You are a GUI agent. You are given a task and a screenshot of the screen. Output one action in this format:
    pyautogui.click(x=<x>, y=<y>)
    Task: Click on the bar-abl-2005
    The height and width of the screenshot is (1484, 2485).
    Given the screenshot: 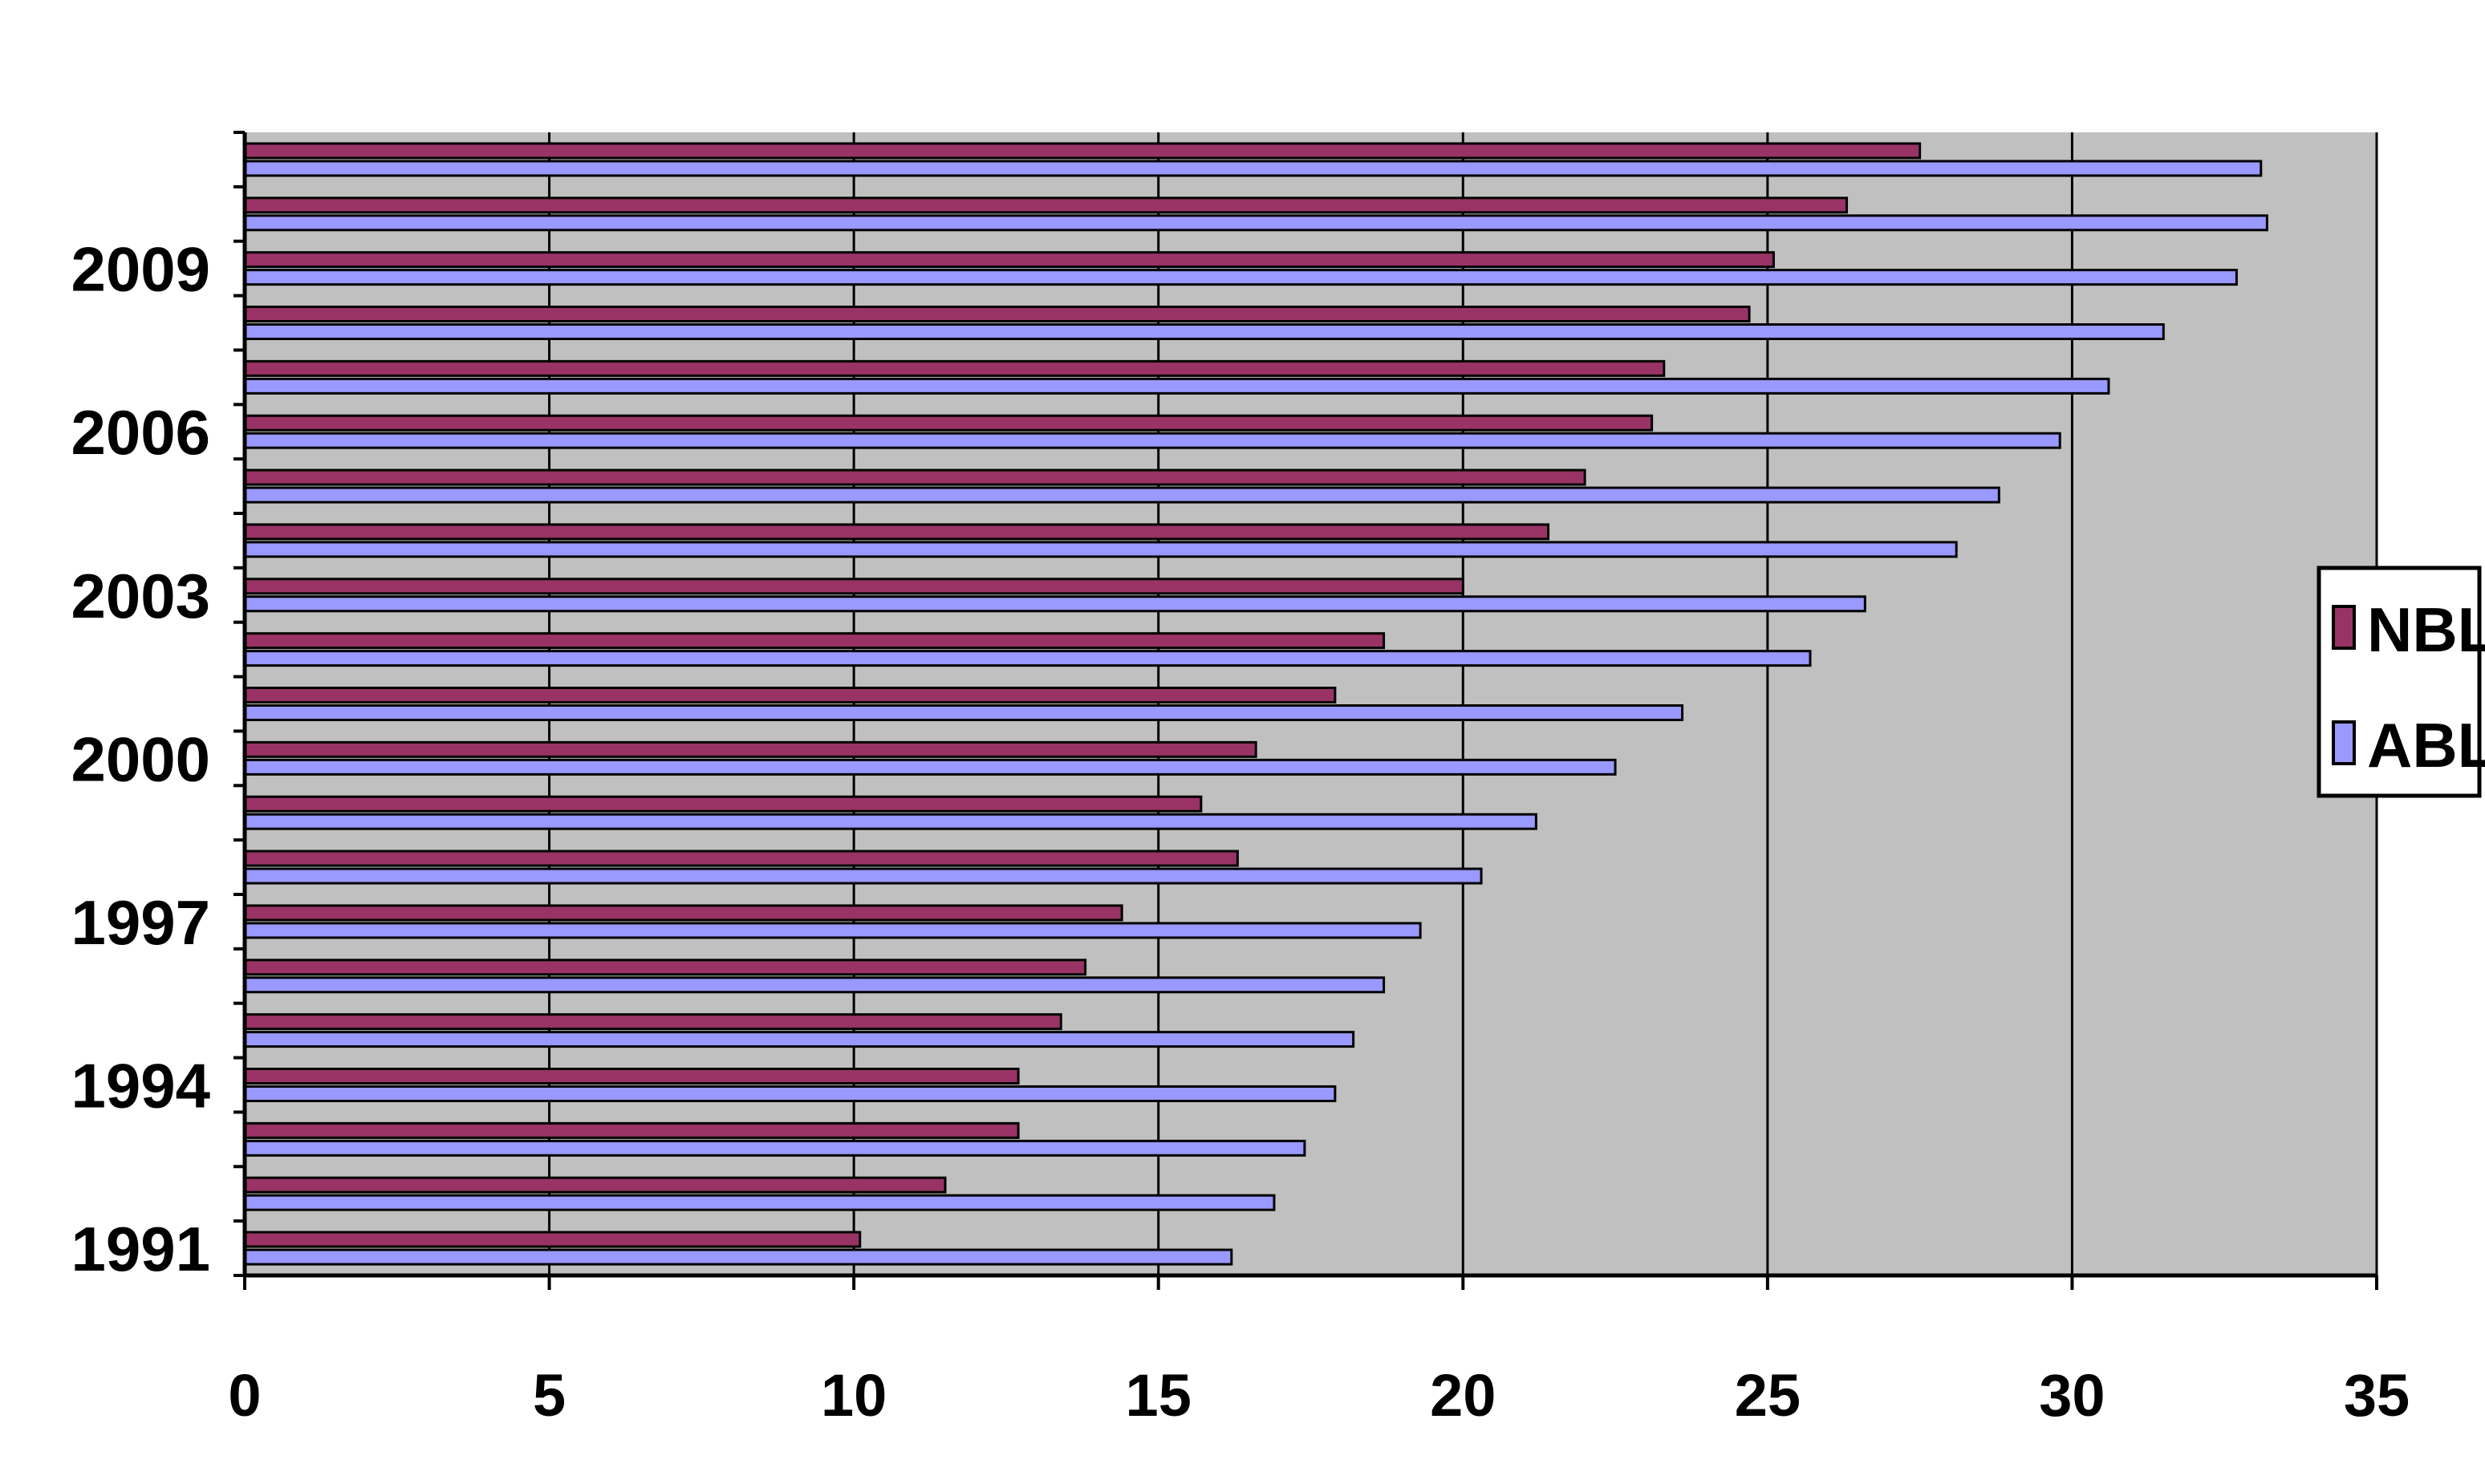 What is the action you would take?
    pyautogui.click(x=1121, y=495)
    